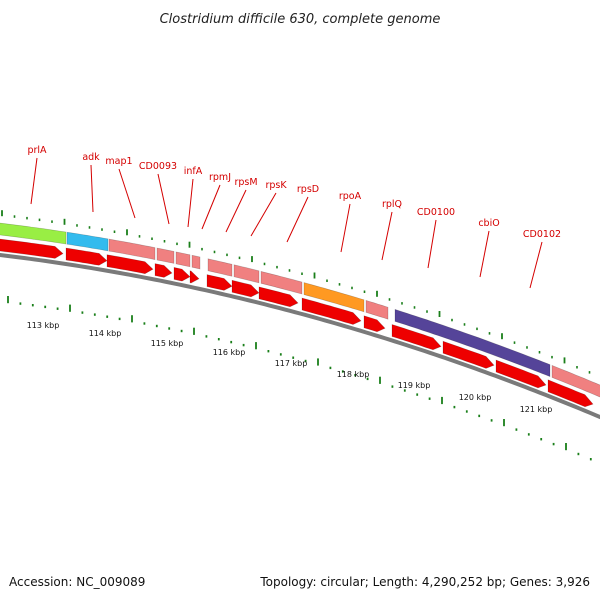 This screenshot has height=600, width=600. Describe the element at coordinates (229, 352) in the screenshot. I see `kbp-label-116: 116 kbp` at that location.